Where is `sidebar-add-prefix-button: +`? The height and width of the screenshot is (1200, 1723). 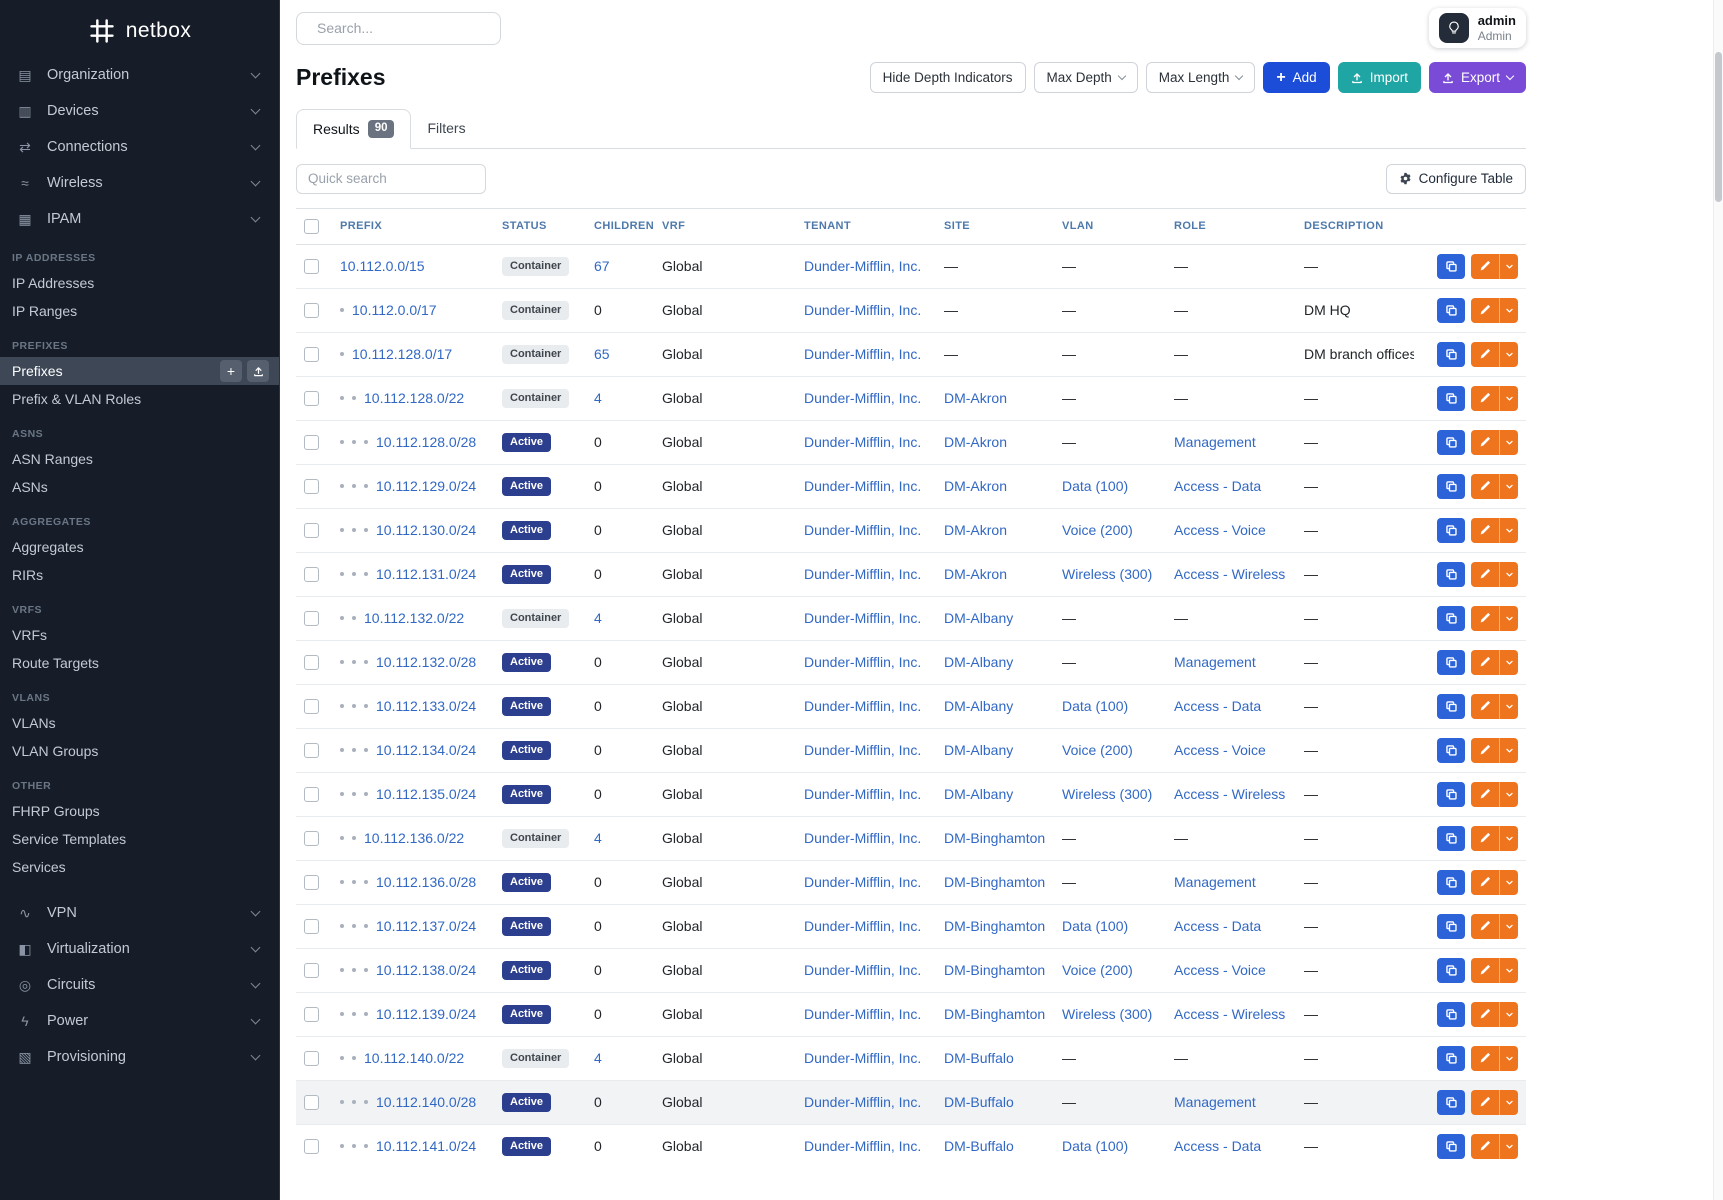 sidebar-add-prefix-button: + is located at coordinates (231, 371).